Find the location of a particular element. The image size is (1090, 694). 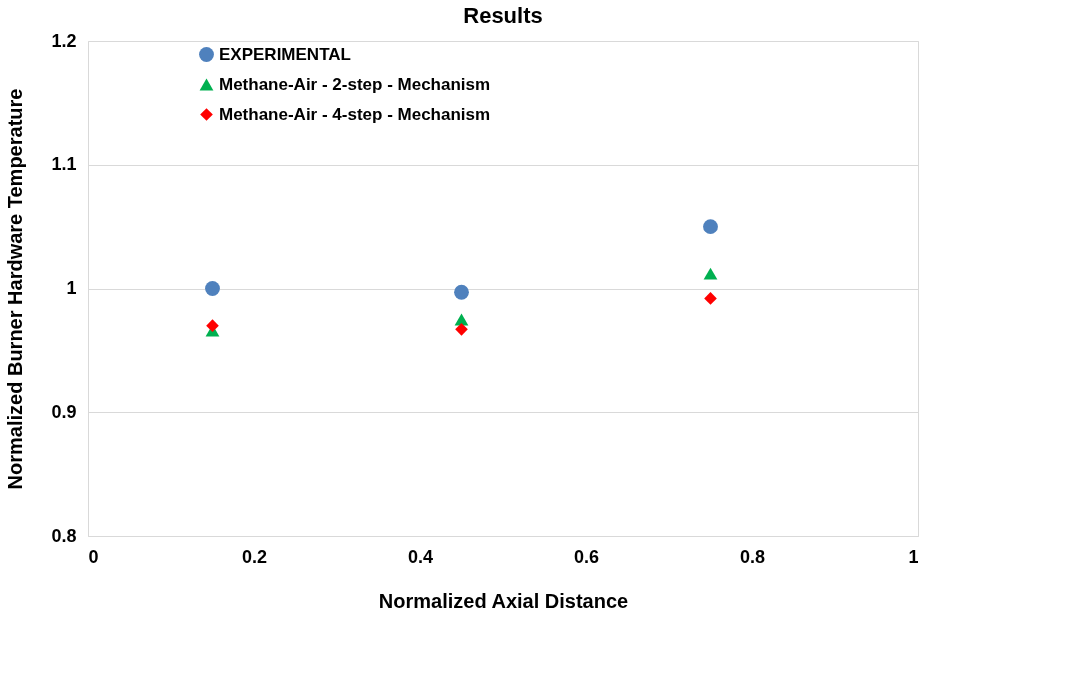

x-tick-label: 0.2 is located at coordinates (254, 556).